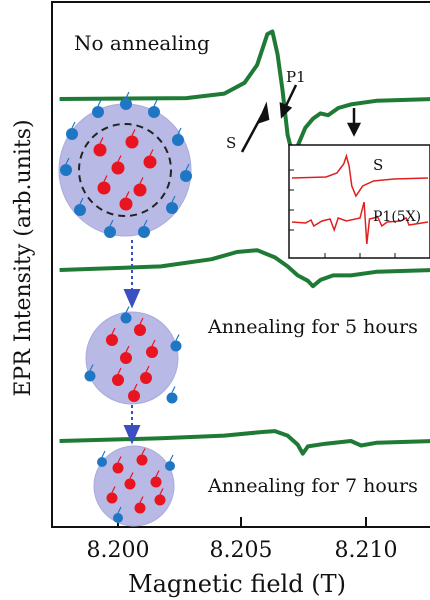  What do you see at coordinates (142, 43) in the screenshot?
I see `trace-label-no-annealing: No annealing` at bounding box center [142, 43].